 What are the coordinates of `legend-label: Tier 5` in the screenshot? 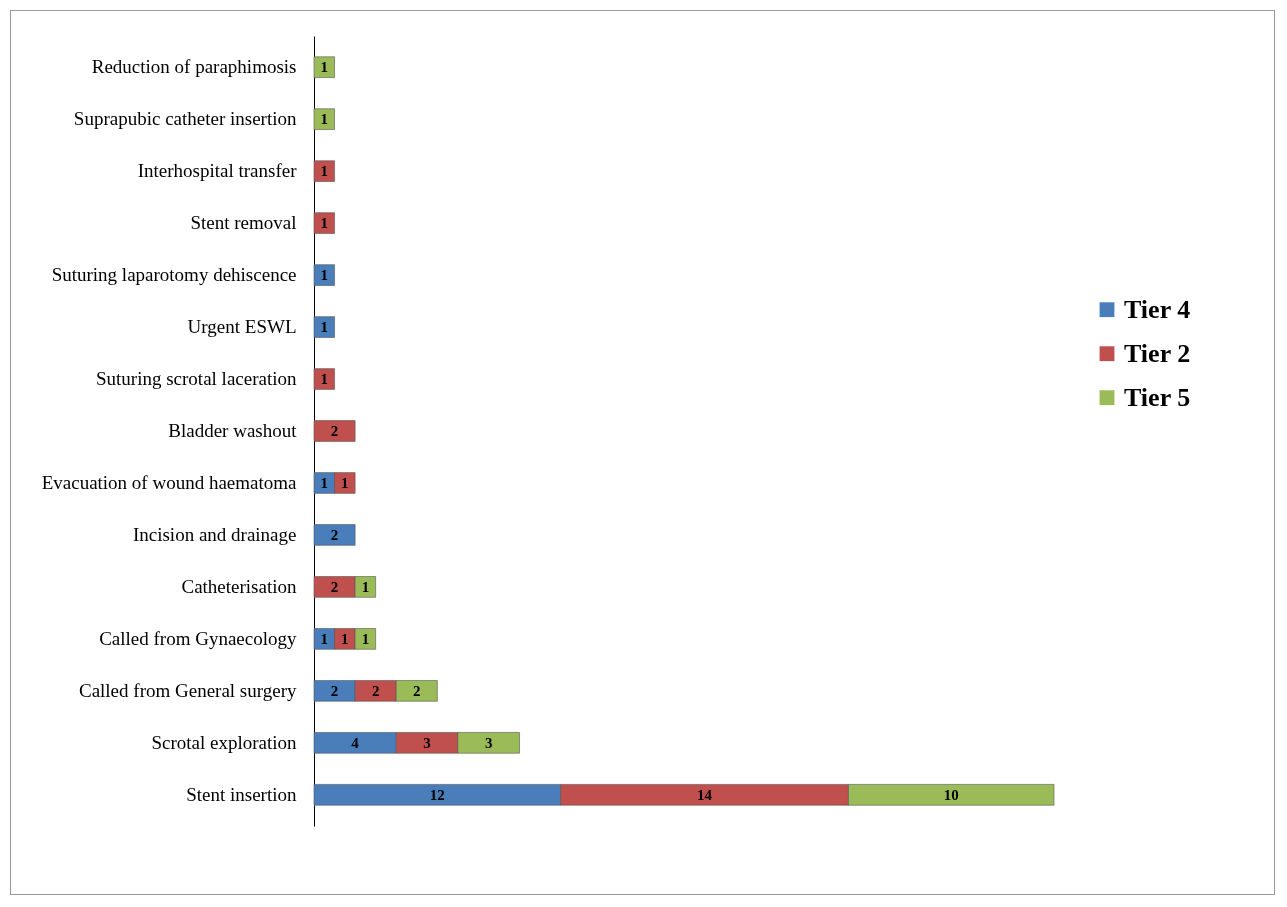 It's located at (1157, 397).